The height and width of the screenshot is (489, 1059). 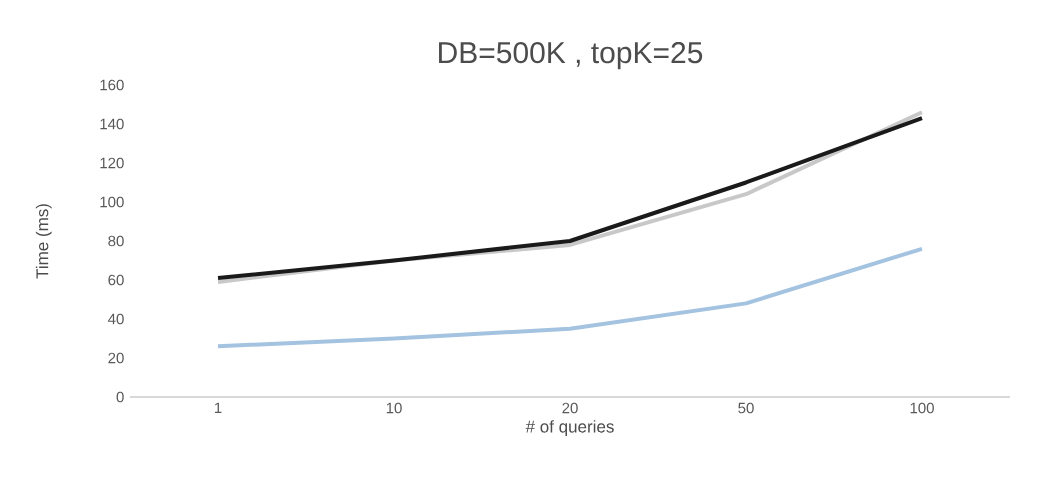 I want to click on x-tick-label: 1, so click(x=218, y=407).